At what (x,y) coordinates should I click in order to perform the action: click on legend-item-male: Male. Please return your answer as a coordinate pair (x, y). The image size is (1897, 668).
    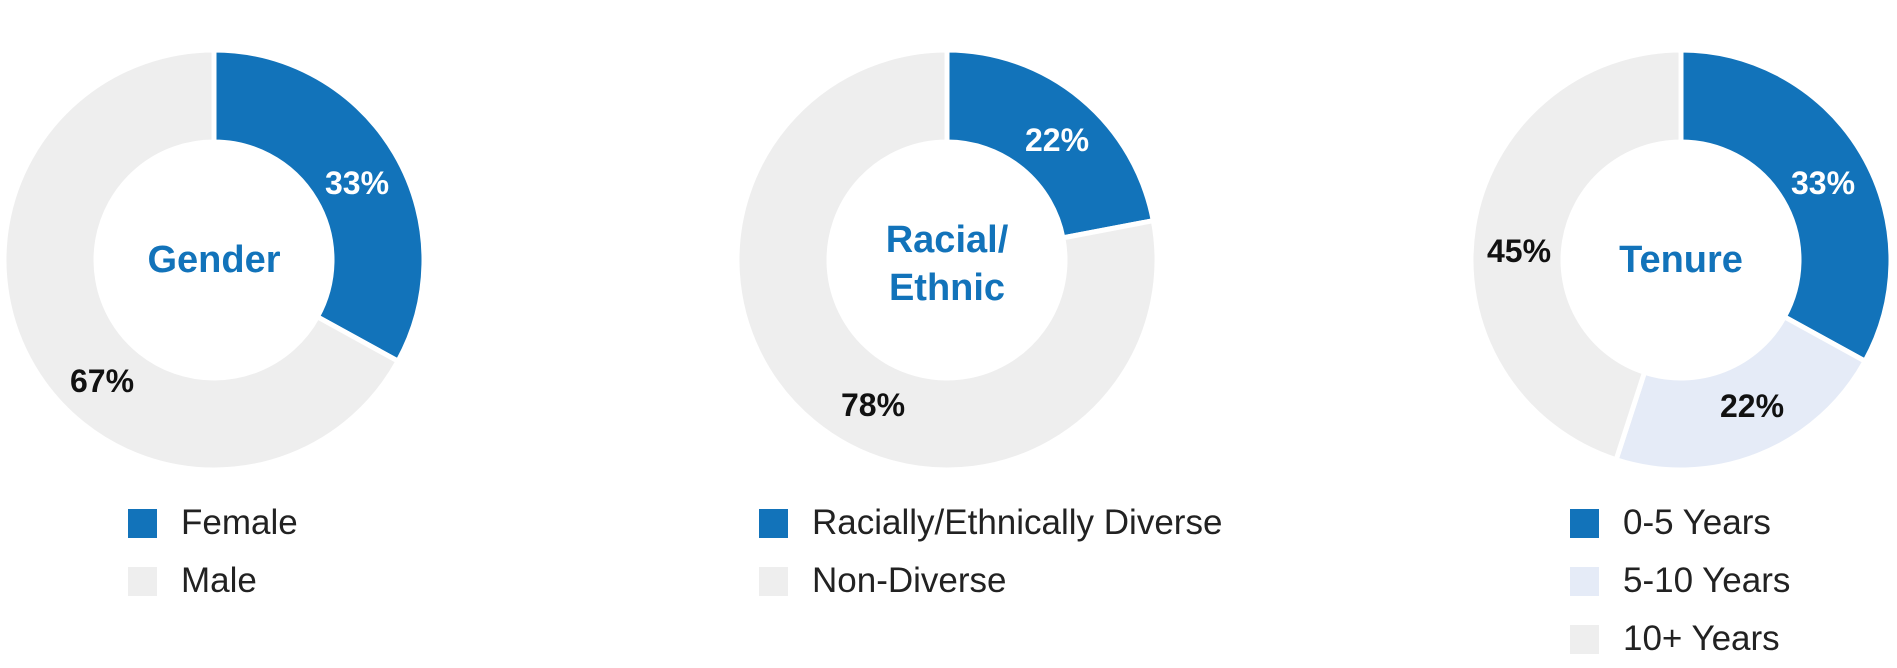
    Looking at the image, I should click on (213, 581).